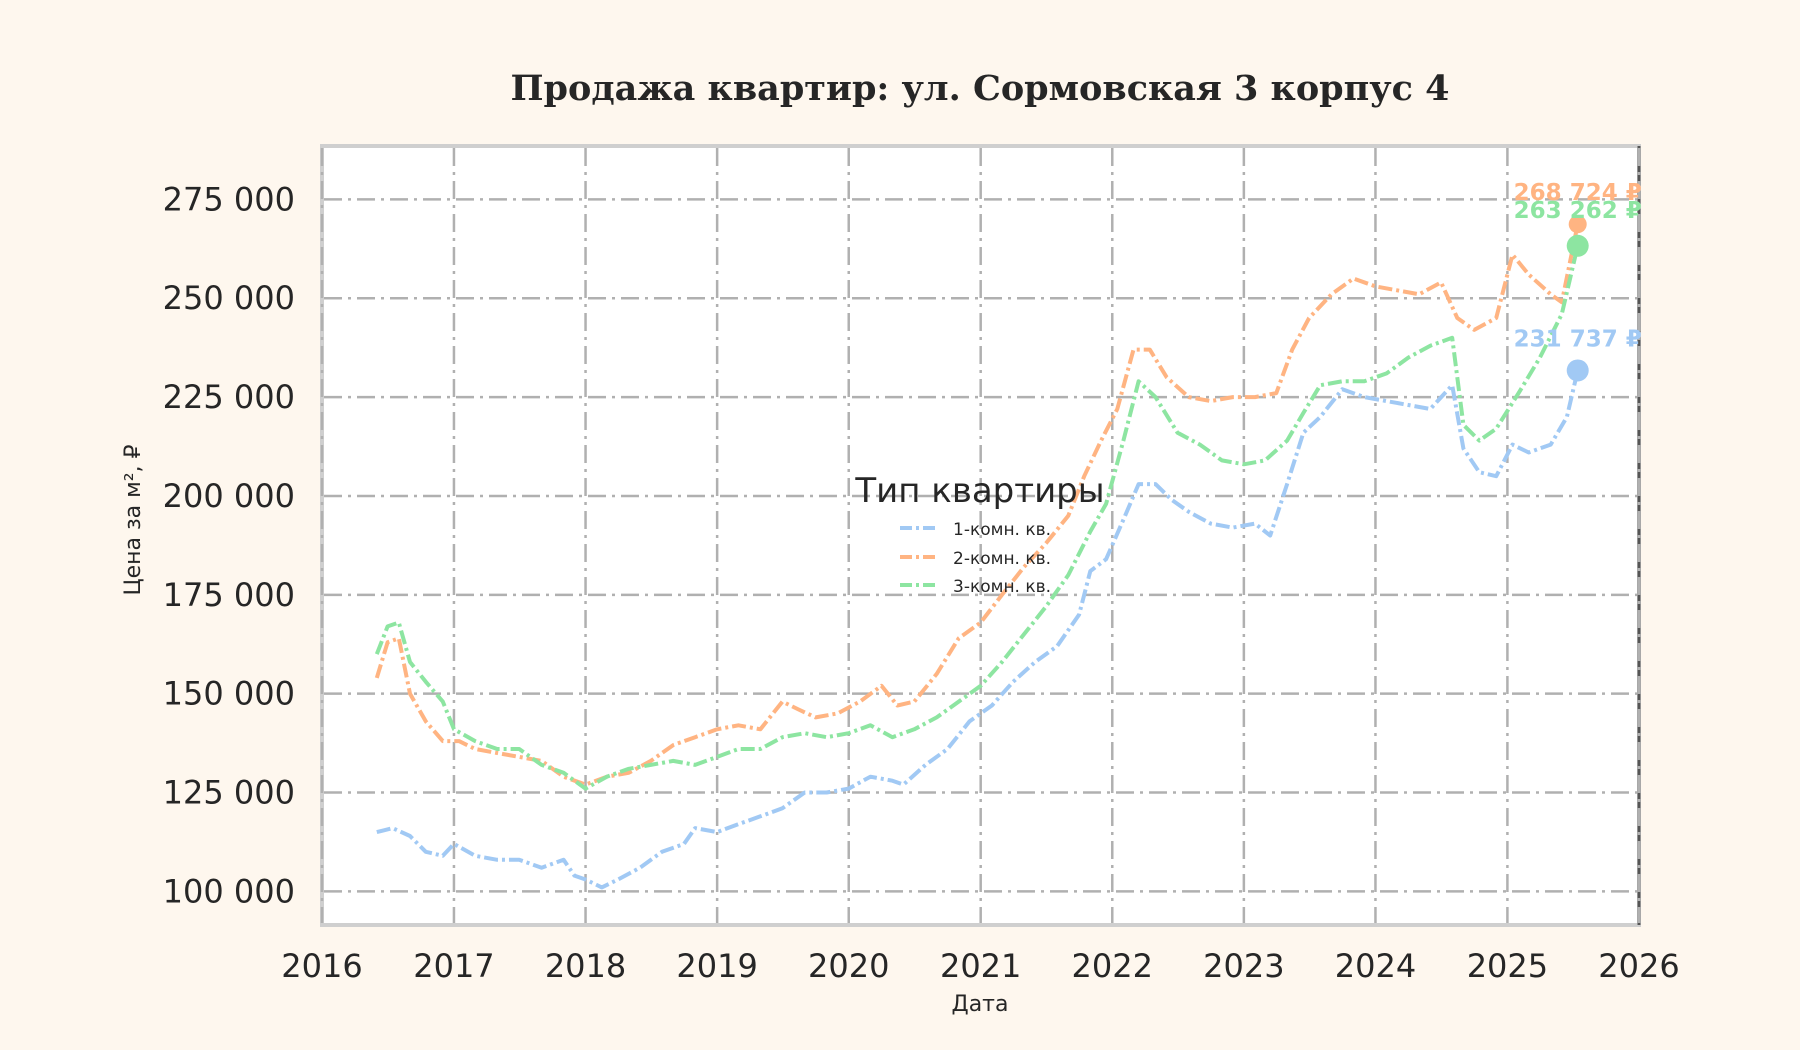 The image size is (1800, 1050). I want to click on legend-item-3: 3-комн. кв., so click(975, 587).